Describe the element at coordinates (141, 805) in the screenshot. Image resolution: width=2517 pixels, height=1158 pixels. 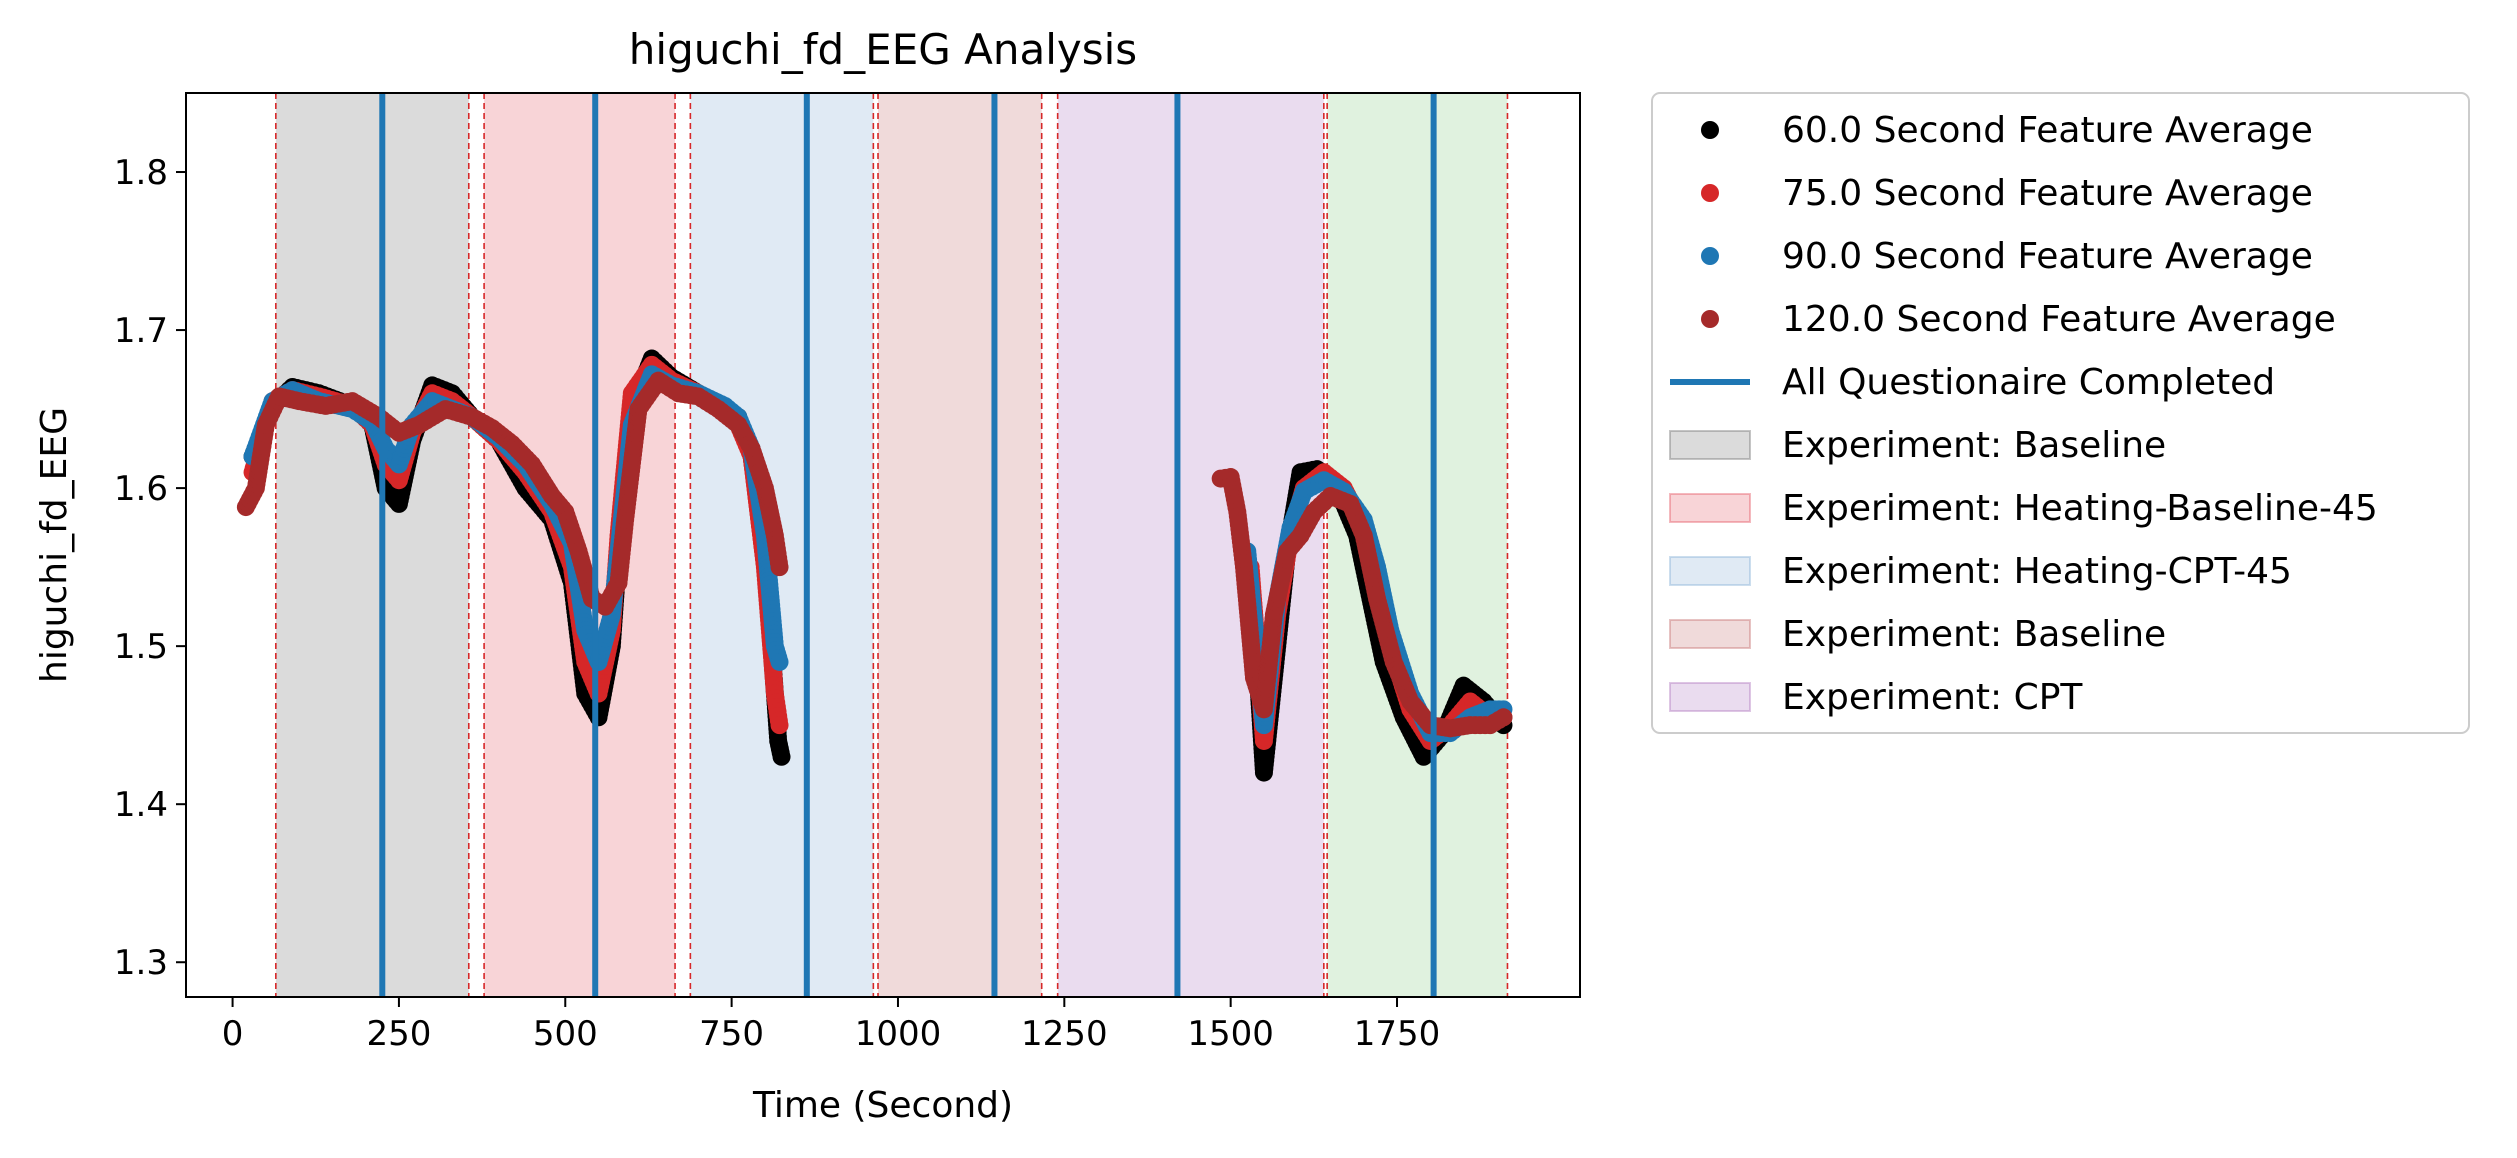
I see `y-tick-label: 1.4` at that location.